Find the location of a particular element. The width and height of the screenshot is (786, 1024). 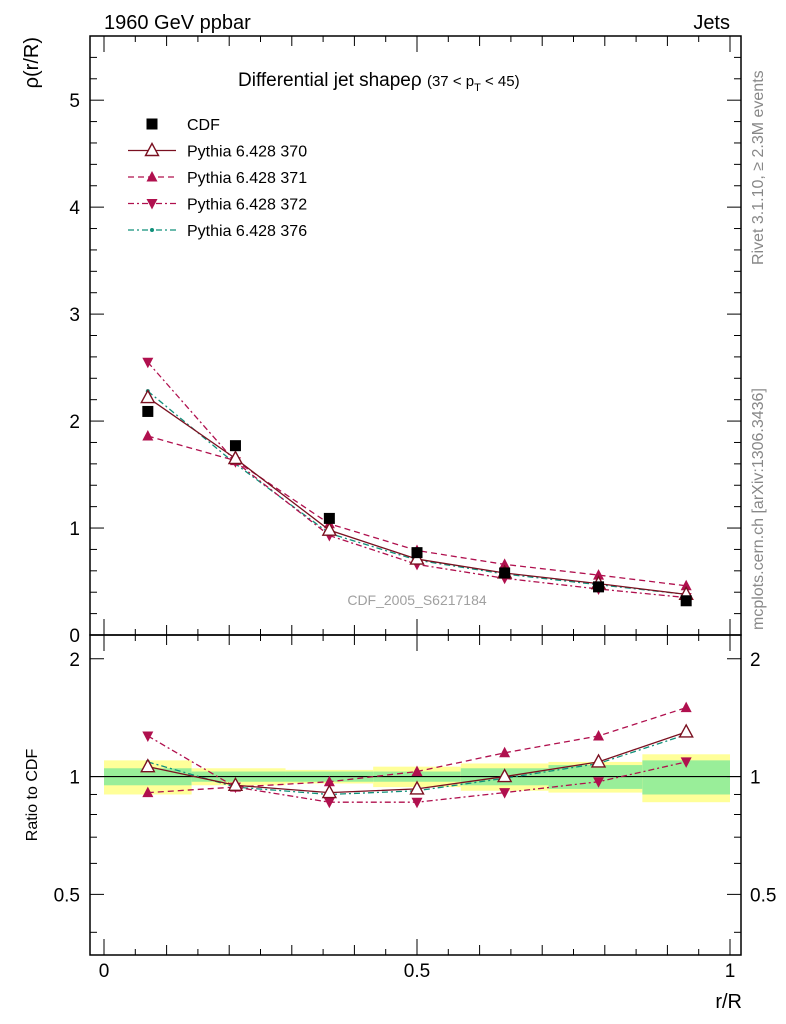

chart-title-main: Differential jet shapeρ is located at coordinates (330, 80).